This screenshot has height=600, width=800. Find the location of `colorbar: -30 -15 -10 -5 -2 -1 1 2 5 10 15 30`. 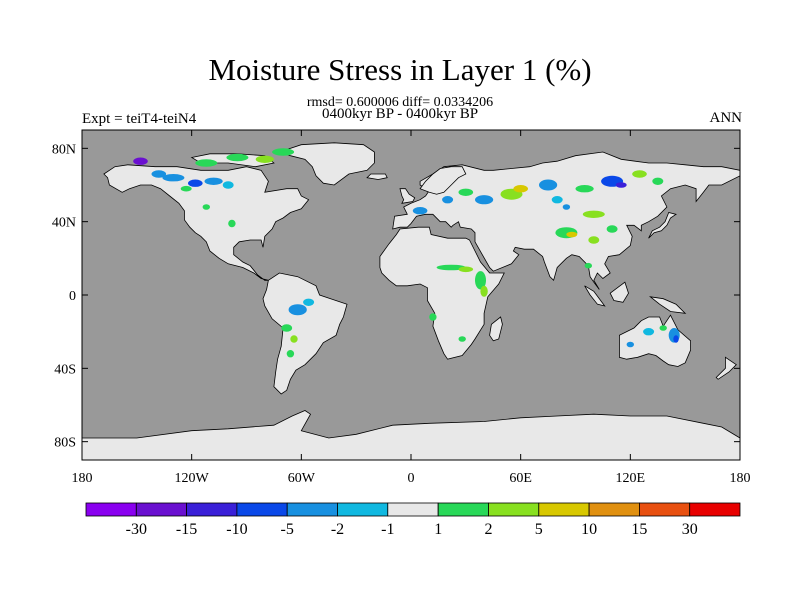

colorbar: -30 -15 -10 -5 -2 -1 1 2 5 10 15 30 is located at coordinates (413, 520).